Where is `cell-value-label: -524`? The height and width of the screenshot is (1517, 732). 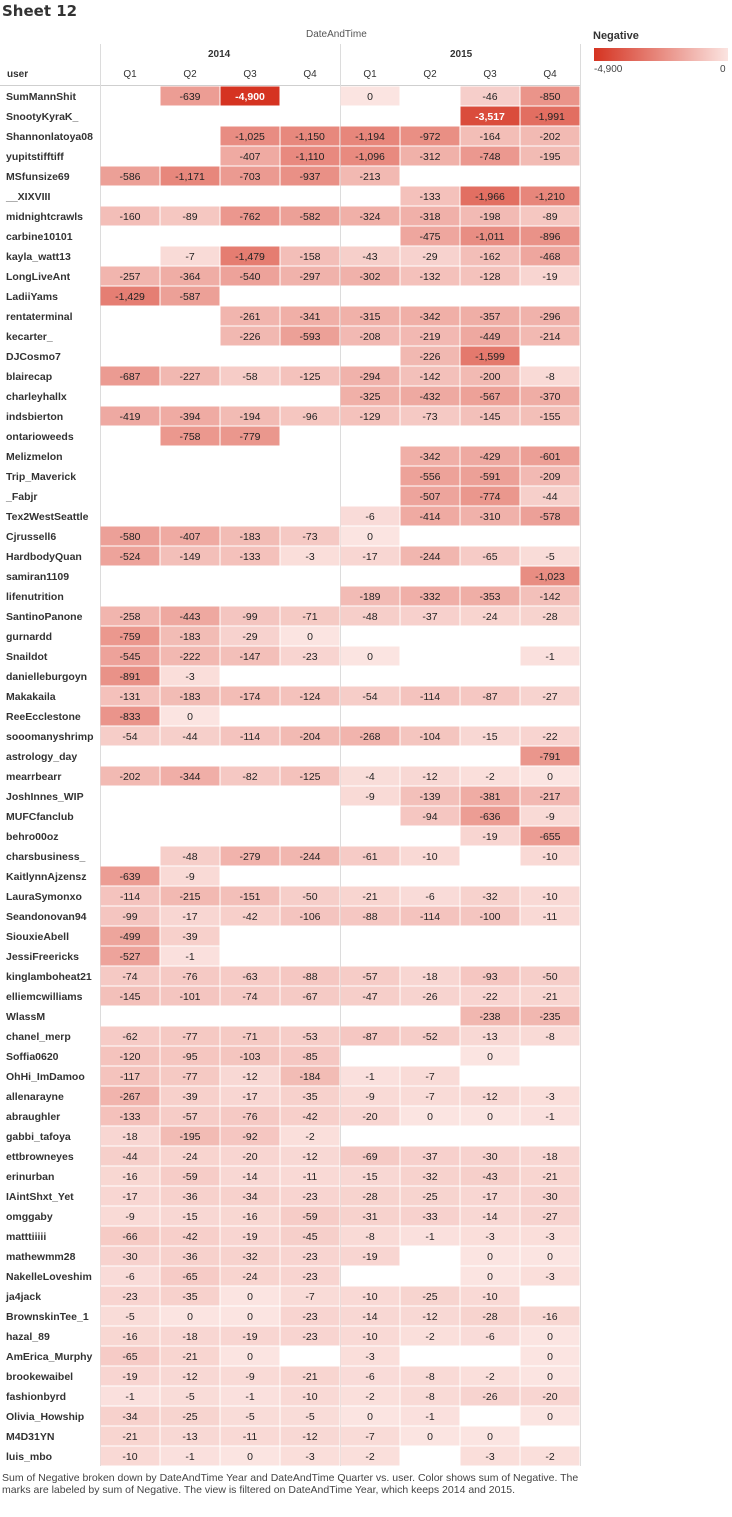
cell-value-label: -524 is located at coordinates (129, 557).